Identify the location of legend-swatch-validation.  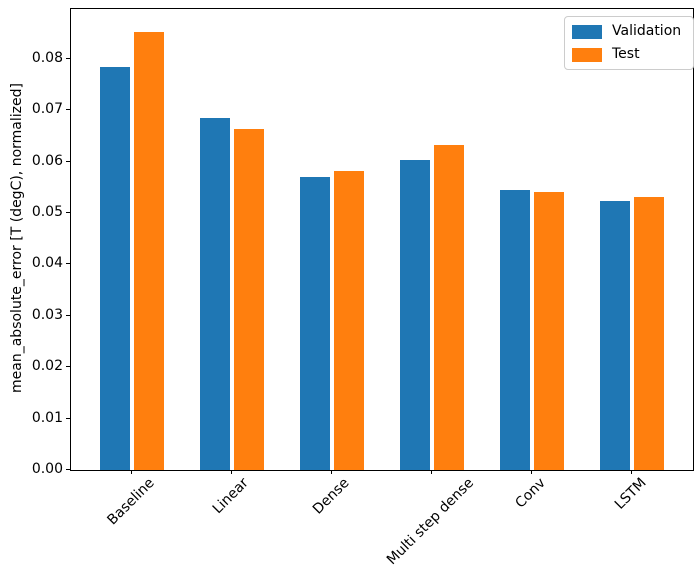
(587, 31).